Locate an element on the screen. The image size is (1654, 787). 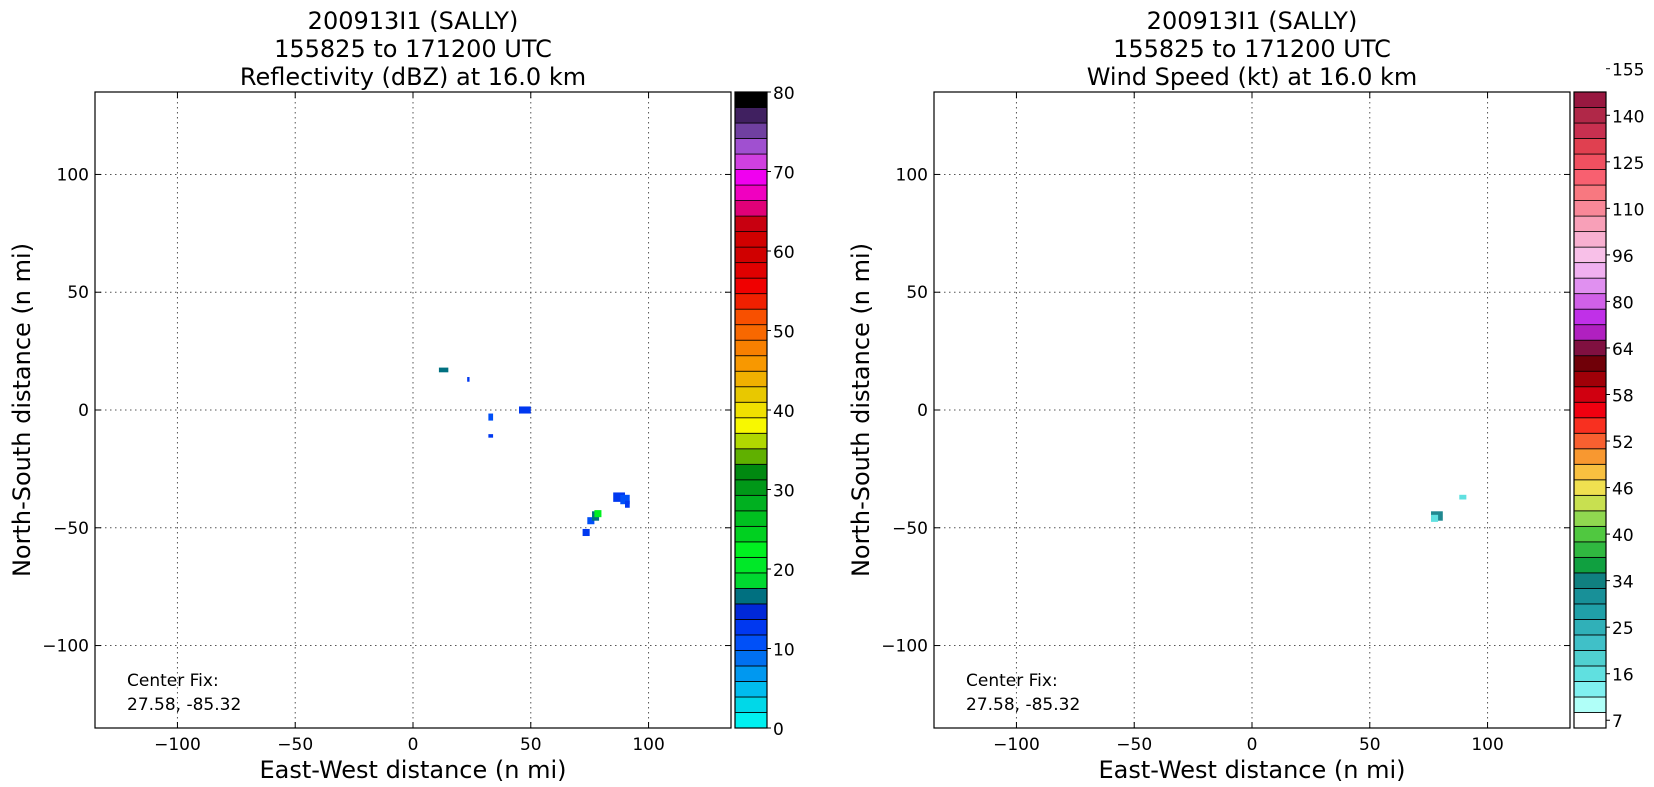
colorbar-tick-label: 0 is located at coordinates (778, 730).